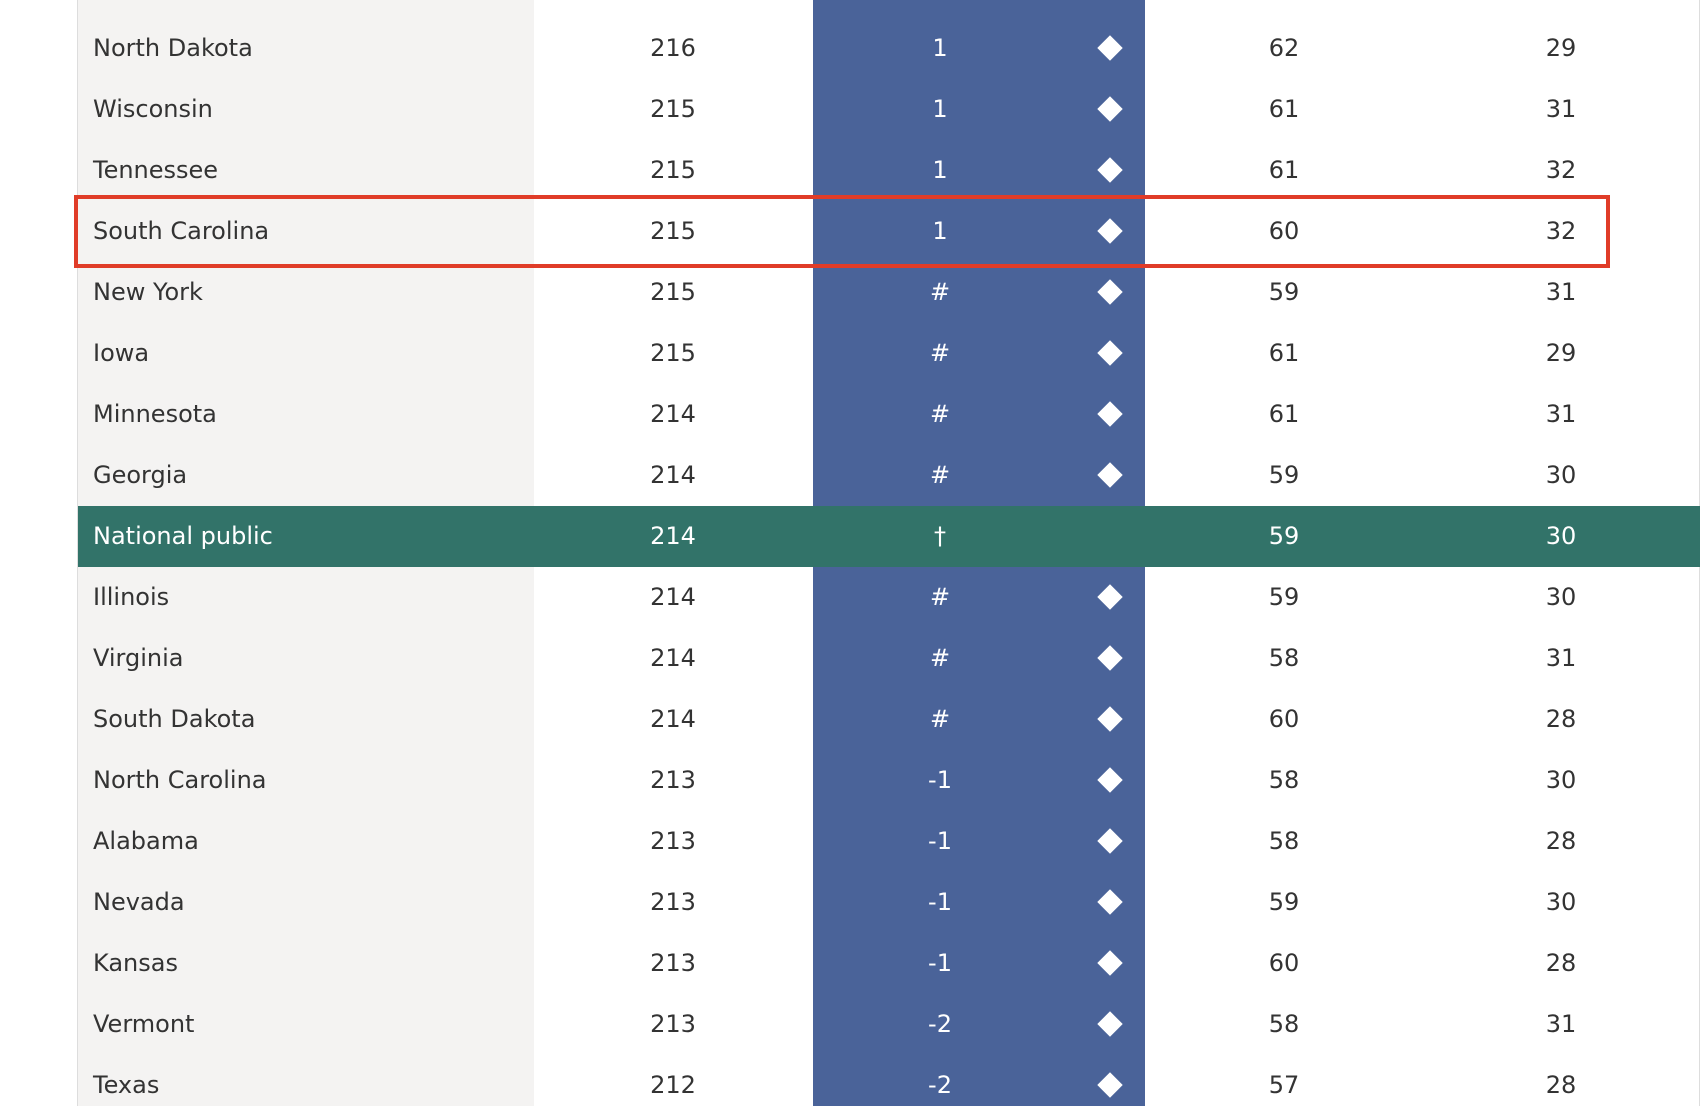 The image size is (1708, 1106). I want to click on state-name: Georgia, so click(140, 474).